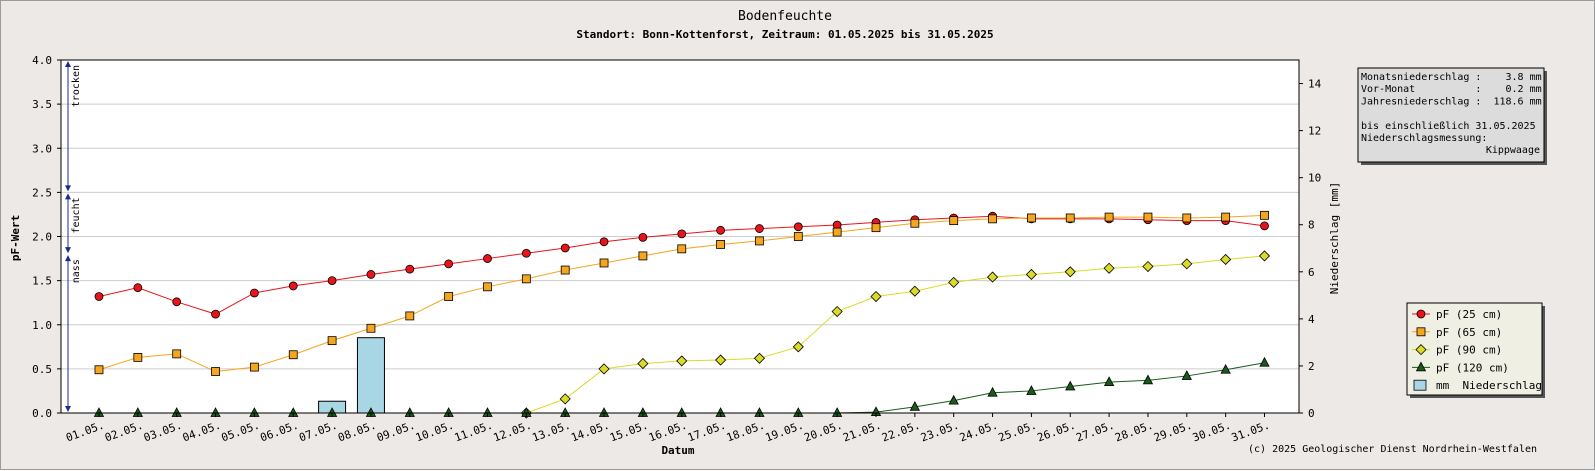 Image resolution: width=1595 pixels, height=471 pixels. What do you see at coordinates (1421, 332) in the screenshot?
I see `legend-marker-pf65` at bounding box center [1421, 332].